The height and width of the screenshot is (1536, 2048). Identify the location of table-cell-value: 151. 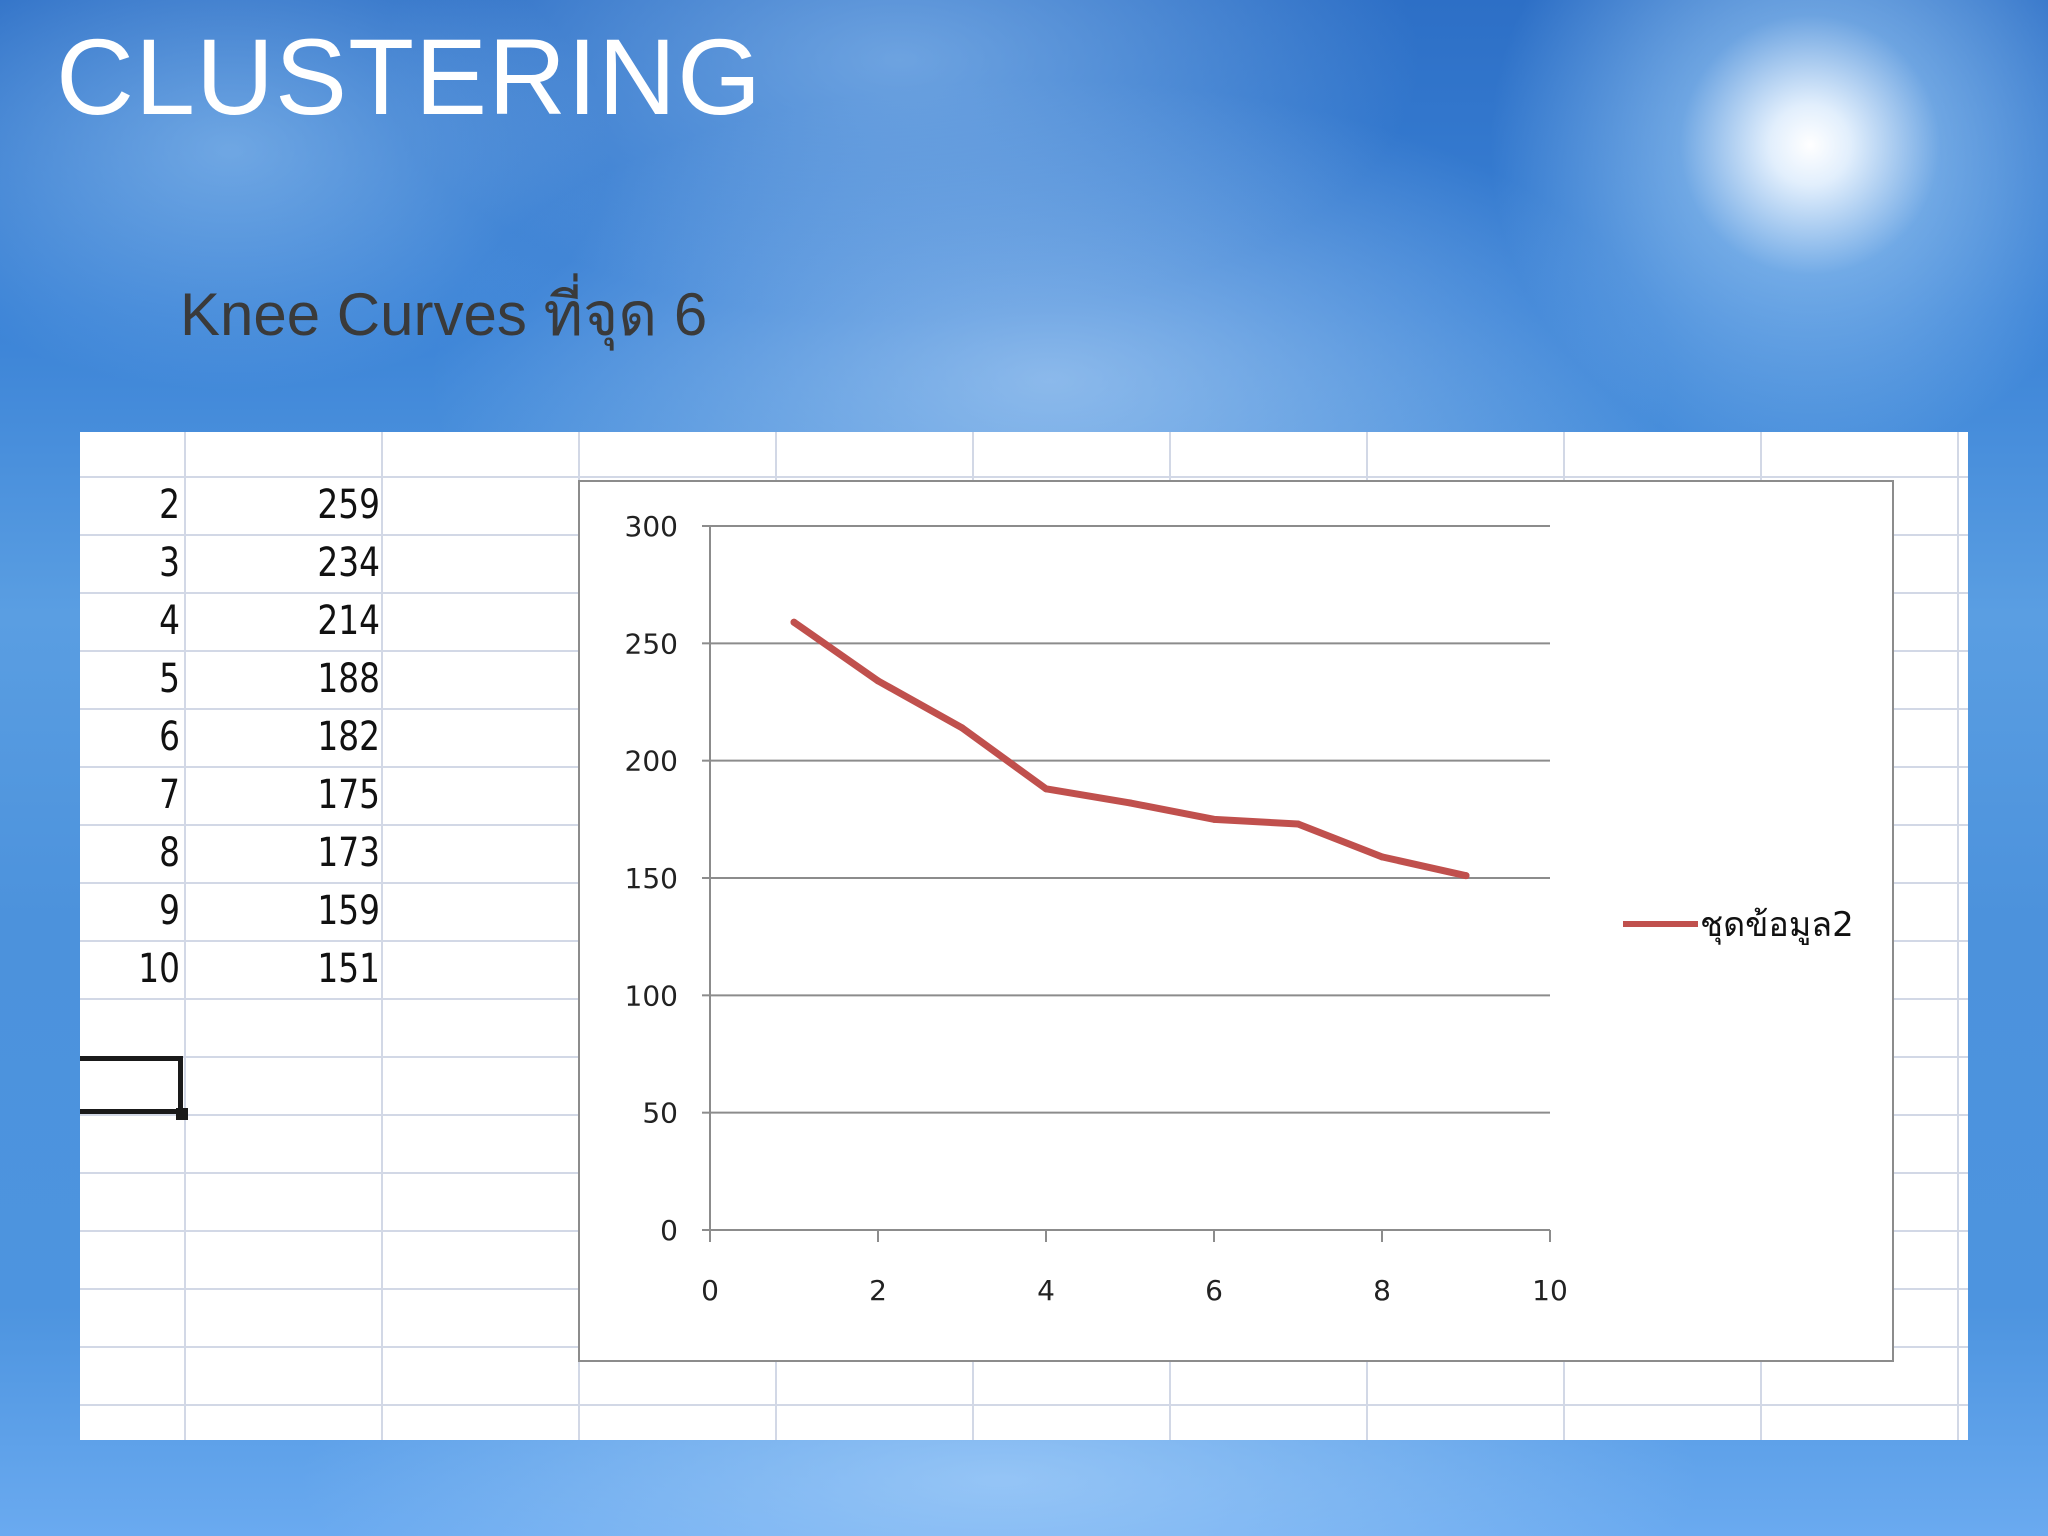
(348, 969).